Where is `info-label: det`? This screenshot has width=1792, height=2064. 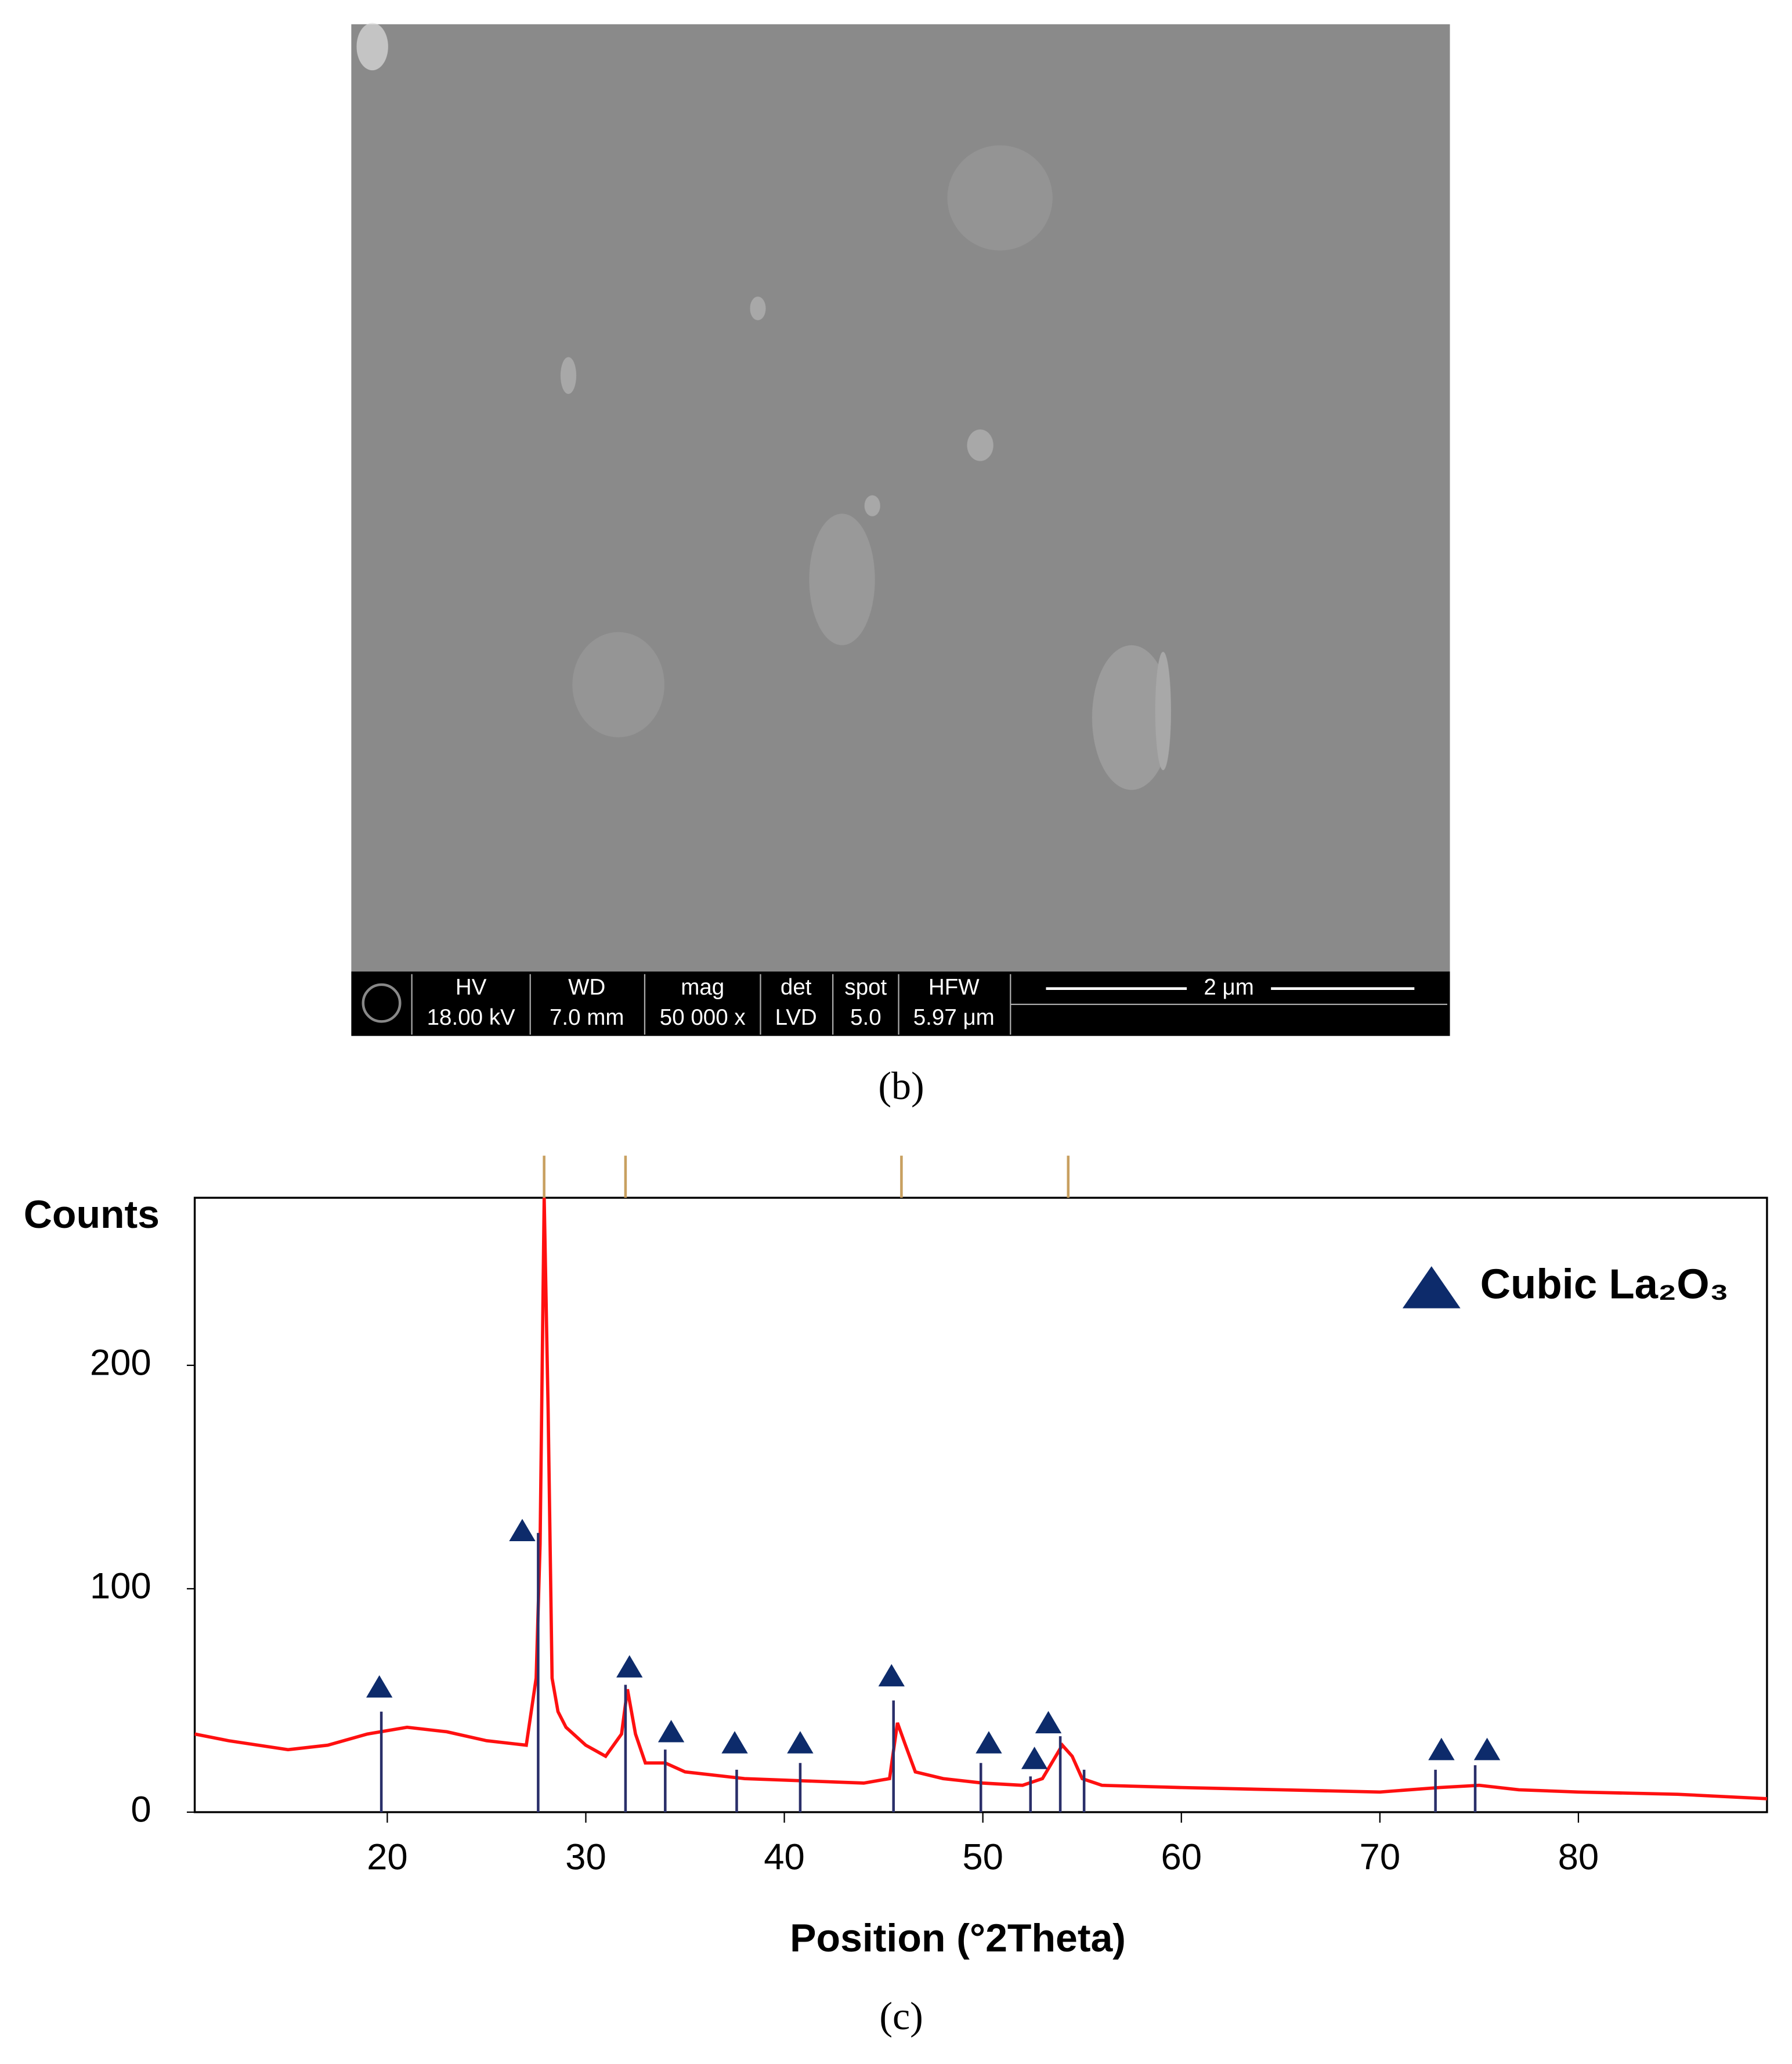
info-label: det is located at coordinates (796, 987).